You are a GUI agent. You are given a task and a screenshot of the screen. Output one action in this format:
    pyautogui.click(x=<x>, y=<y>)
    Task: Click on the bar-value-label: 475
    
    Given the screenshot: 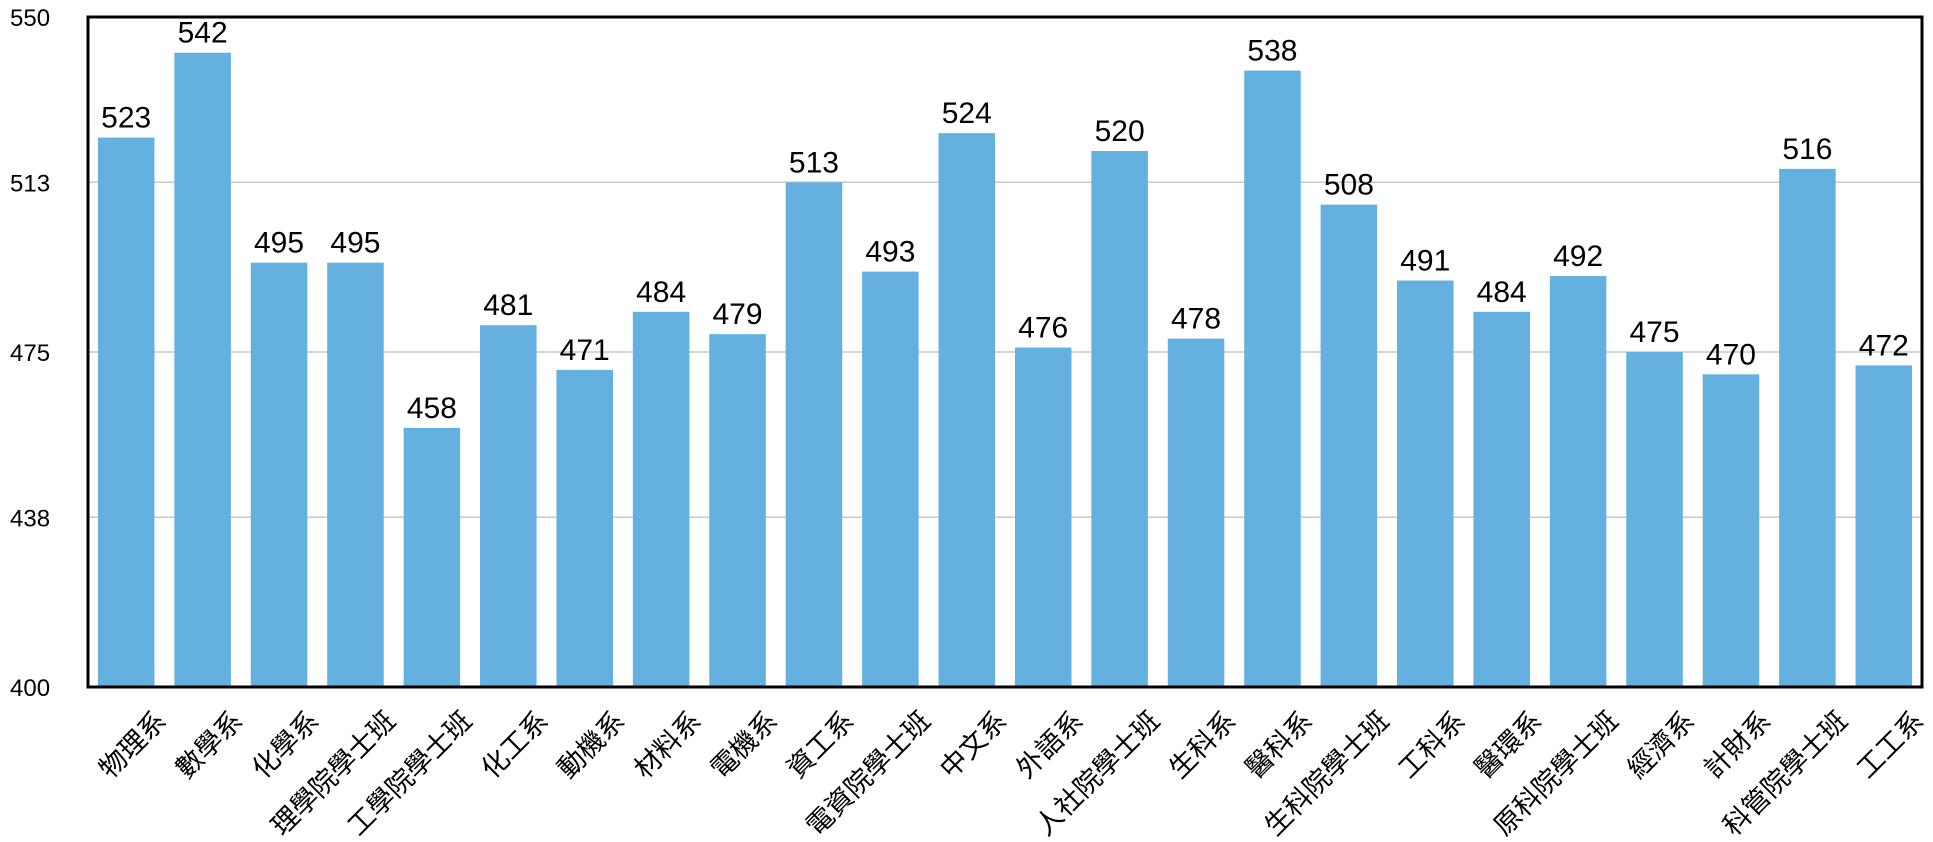 What is the action you would take?
    pyautogui.click(x=1655, y=332)
    